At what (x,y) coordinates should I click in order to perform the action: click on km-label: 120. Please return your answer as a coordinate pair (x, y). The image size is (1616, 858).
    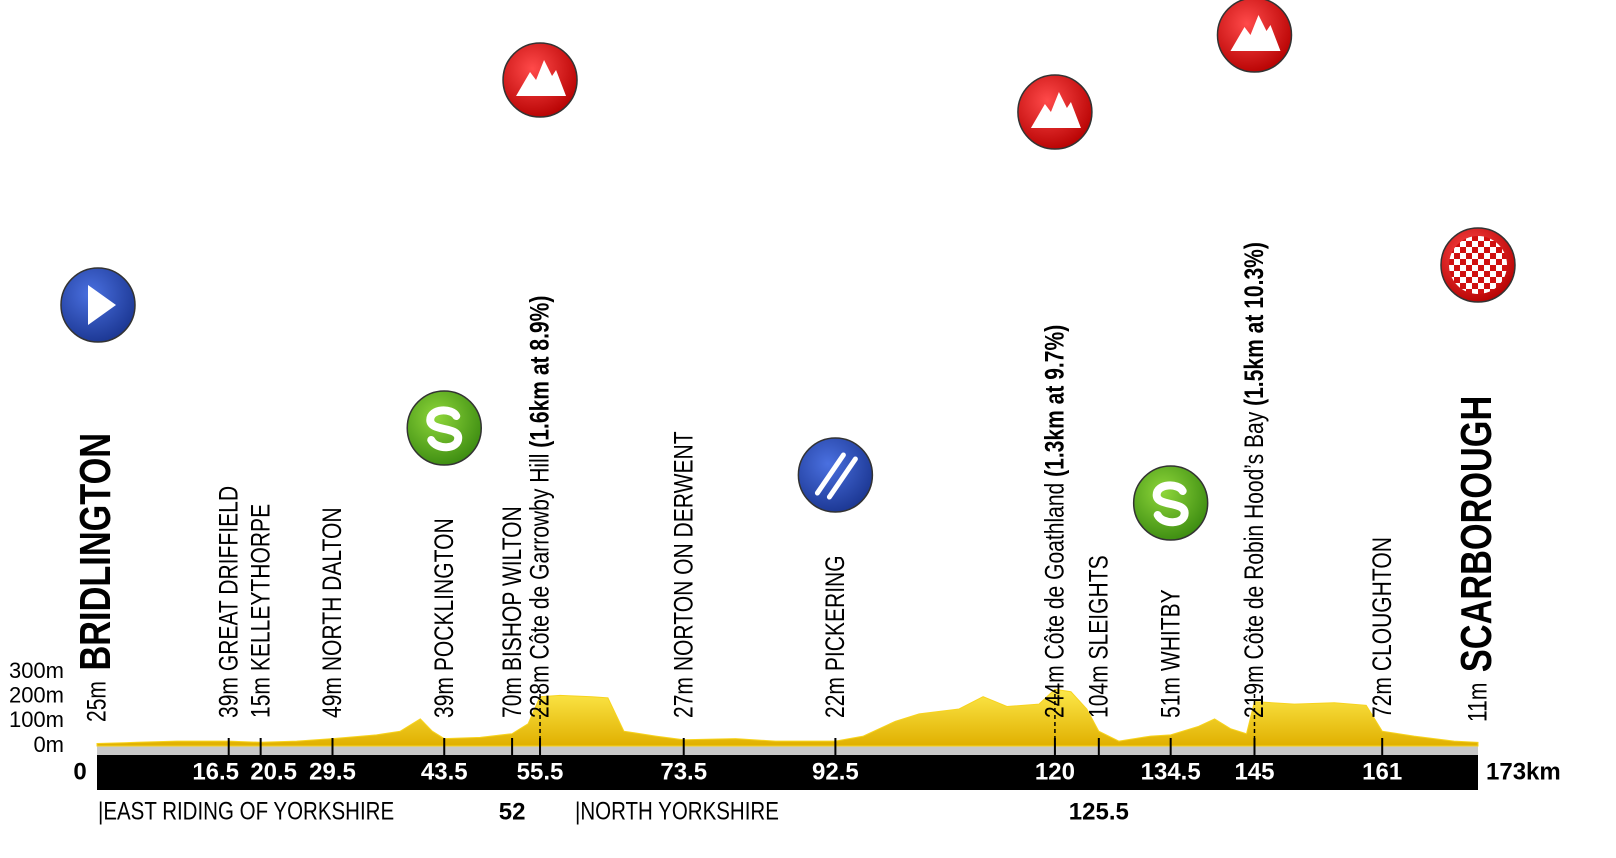
    Looking at the image, I should click on (1055, 771).